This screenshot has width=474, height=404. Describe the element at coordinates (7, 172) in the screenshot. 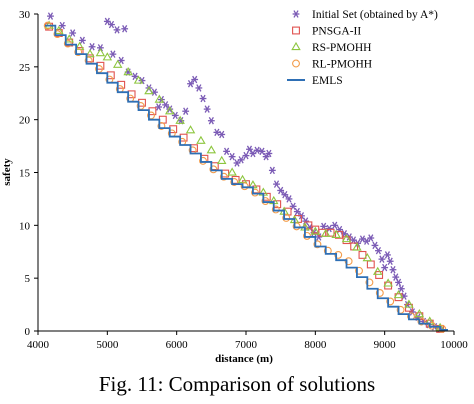

I see `y-axis-label: safety` at that location.